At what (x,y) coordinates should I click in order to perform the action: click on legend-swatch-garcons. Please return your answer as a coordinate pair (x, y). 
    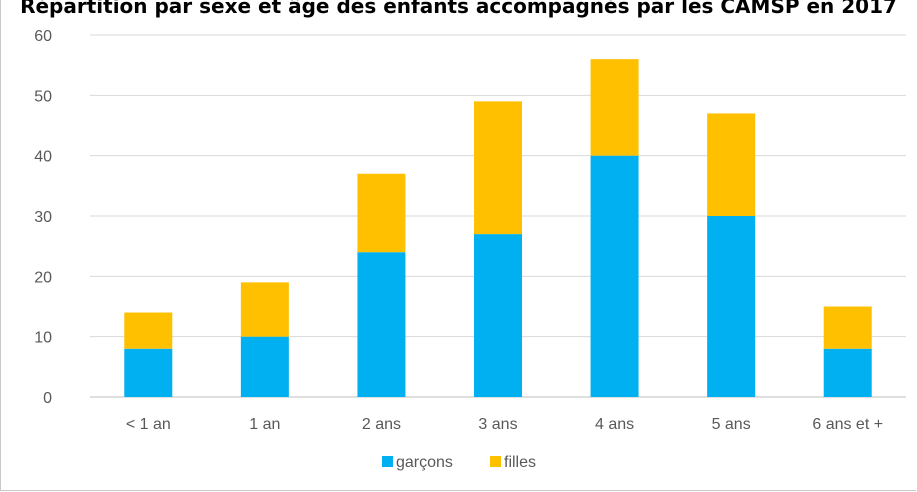
    Looking at the image, I should click on (387, 461).